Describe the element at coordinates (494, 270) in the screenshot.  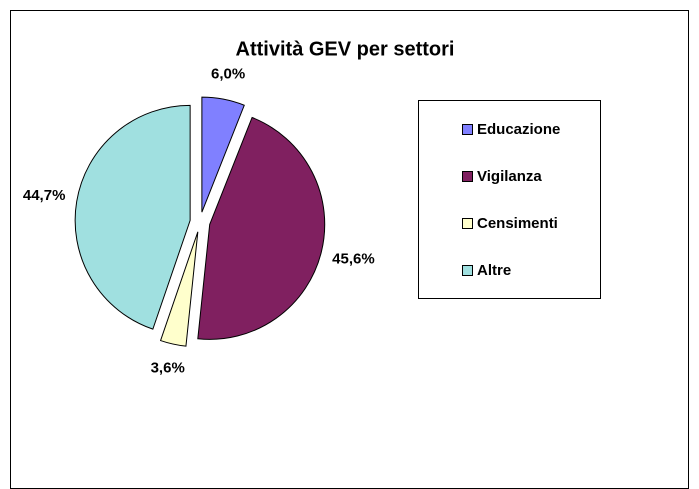
I see `legend-label: Altre` at that location.